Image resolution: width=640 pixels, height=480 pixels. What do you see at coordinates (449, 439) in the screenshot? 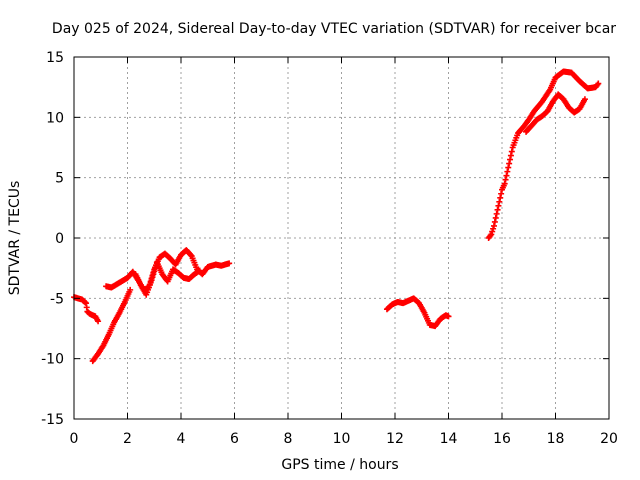
I see `x-tick-label: 14` at bounding box center [449, 439].